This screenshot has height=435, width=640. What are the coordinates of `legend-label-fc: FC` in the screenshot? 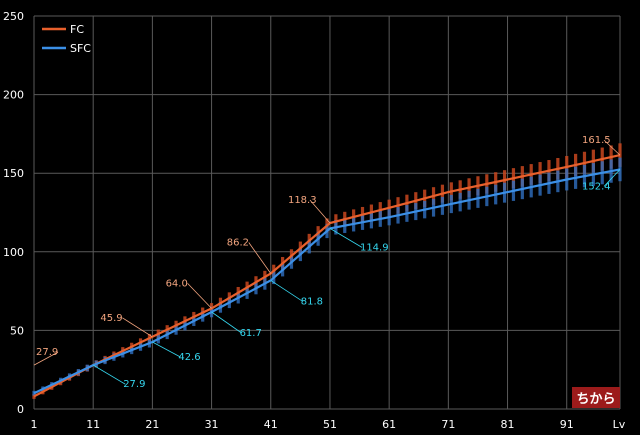 It's located at (77, 29).